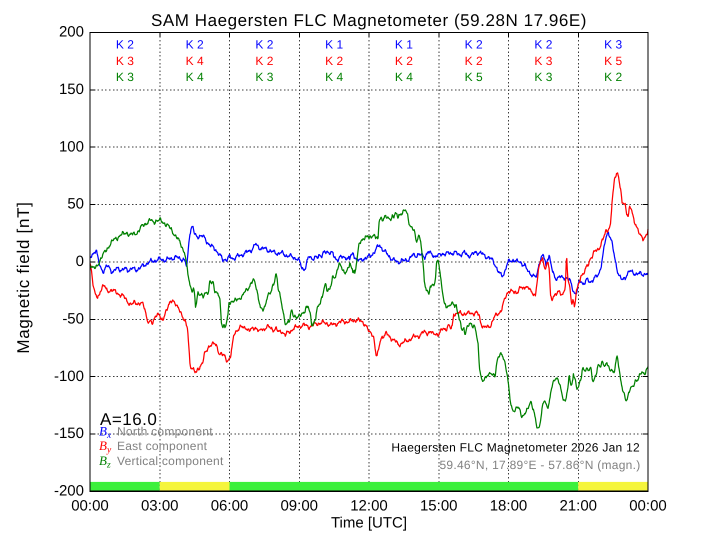  Describe the element at coordinates (509, 506) in the screenshot. I see `svg-text: 18:00` at that location.